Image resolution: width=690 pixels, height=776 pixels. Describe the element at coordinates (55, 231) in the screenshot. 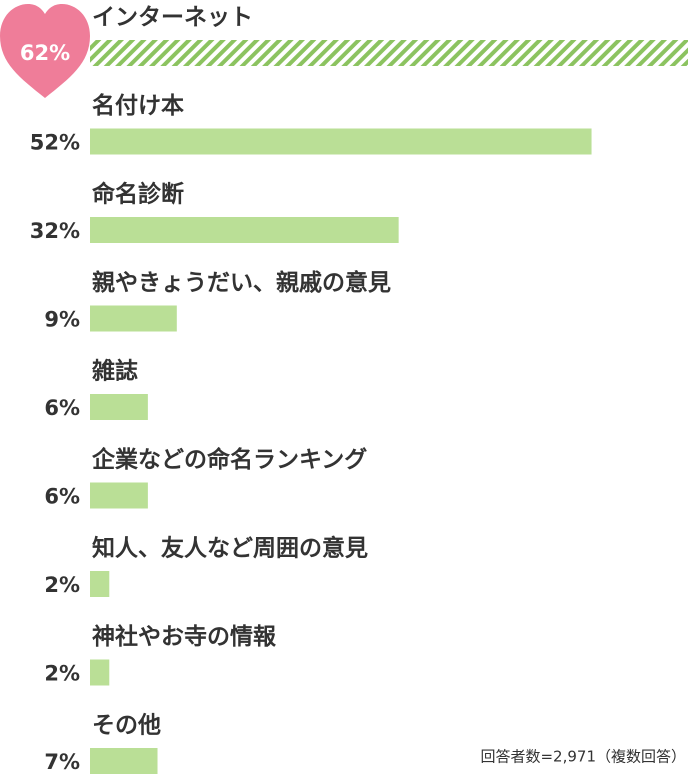

I see `value-label: 32%` at that location.